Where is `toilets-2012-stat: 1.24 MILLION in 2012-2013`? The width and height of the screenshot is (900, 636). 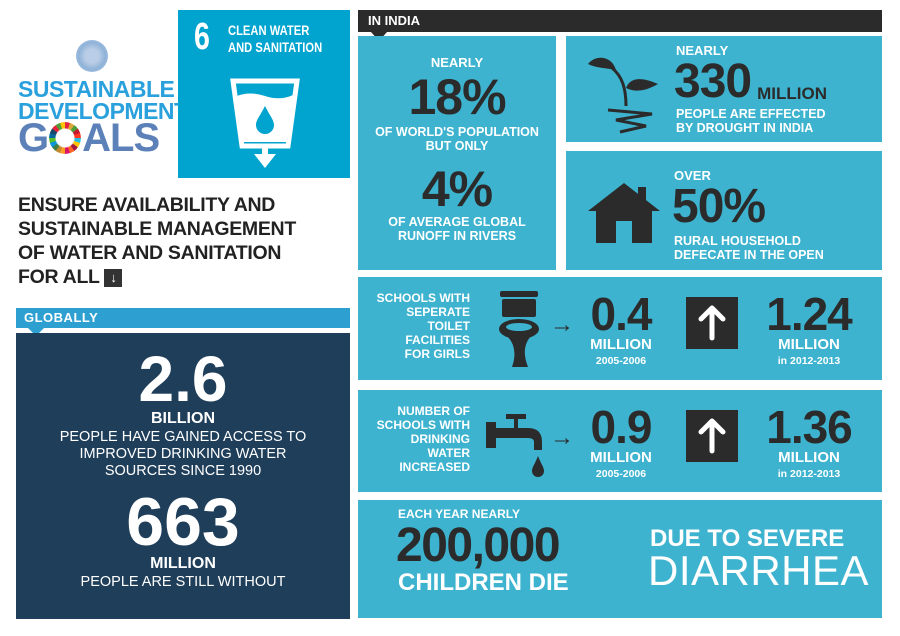
toilets-2012-stat: 1.24 MILLION in 2012-2013 is located at coordinates (809, 329).